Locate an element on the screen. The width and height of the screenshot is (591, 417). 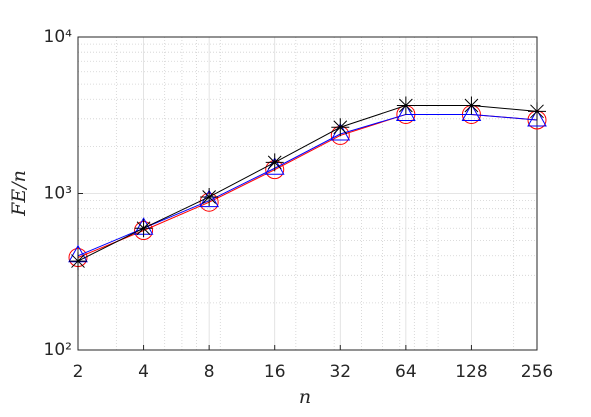
x-tick-label: 32 is located at coordinates (340, 372).